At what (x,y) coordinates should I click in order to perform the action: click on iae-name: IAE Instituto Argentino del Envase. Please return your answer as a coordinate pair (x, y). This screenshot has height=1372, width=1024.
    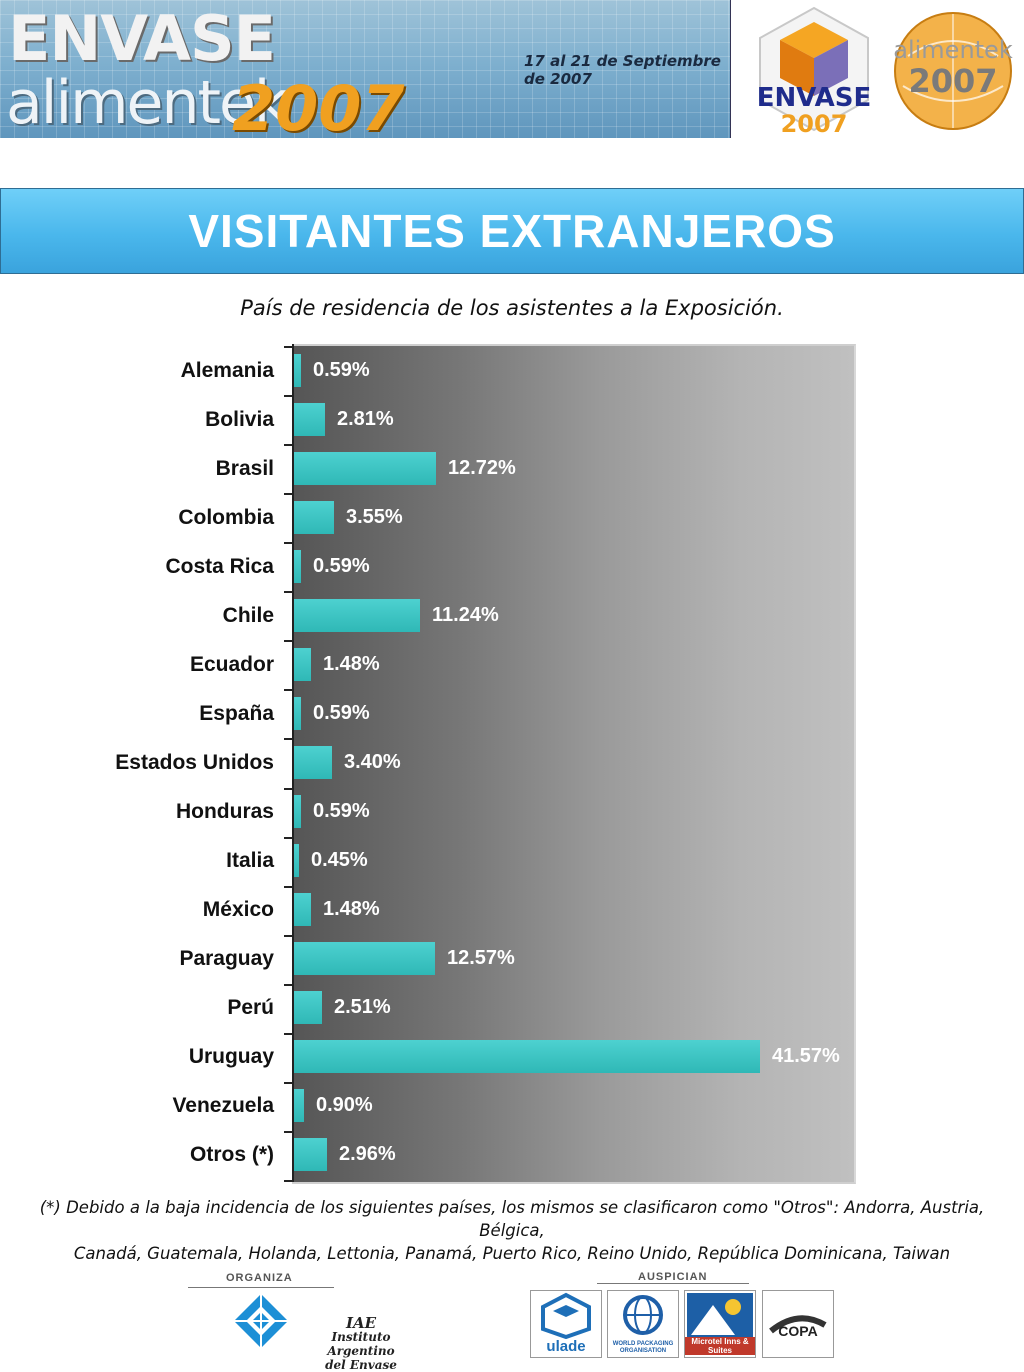
    Looking at the image, I should click on (361, 1344).